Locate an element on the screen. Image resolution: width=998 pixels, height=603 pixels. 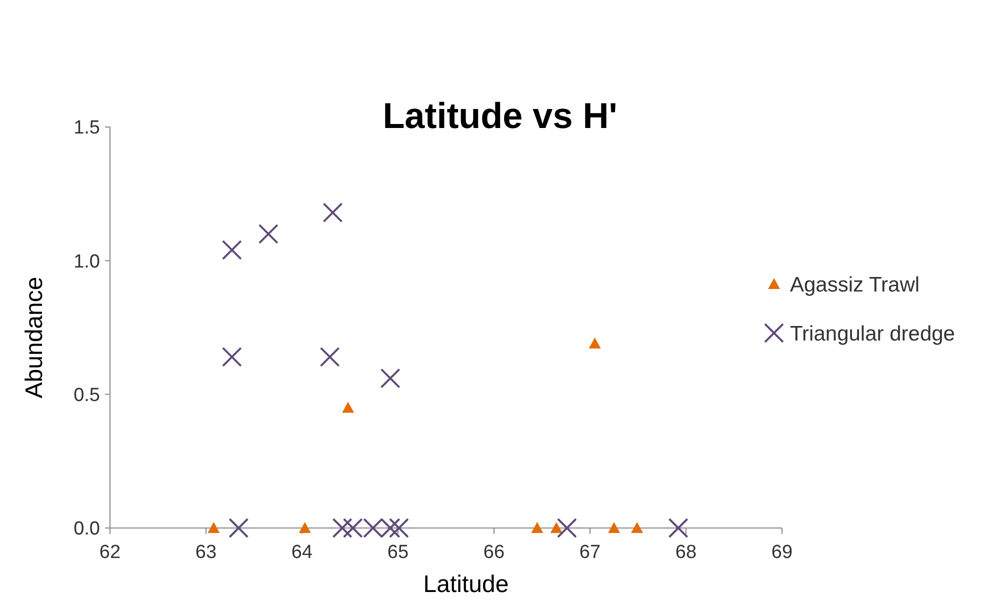
x-tick-label: 64 is located at coordinates (302, 552).